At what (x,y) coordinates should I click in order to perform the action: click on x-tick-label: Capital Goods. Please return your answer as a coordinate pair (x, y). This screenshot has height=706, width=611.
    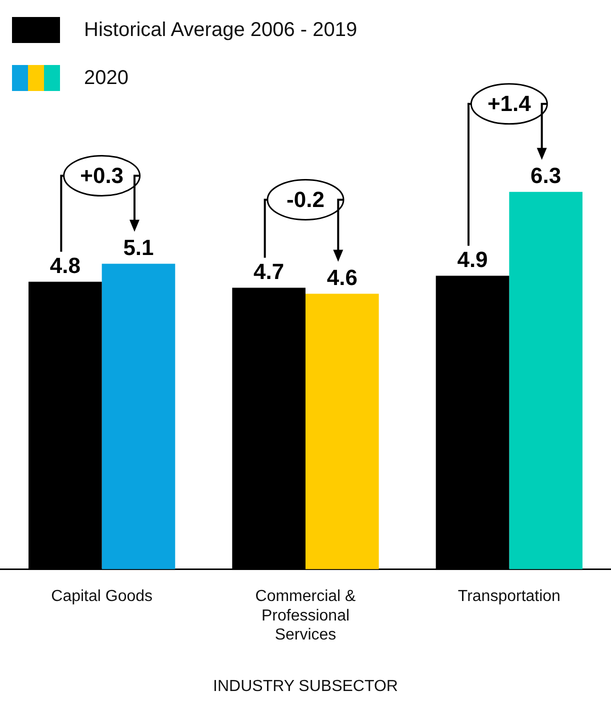
    Looking at the image, I should click on (102, 597).